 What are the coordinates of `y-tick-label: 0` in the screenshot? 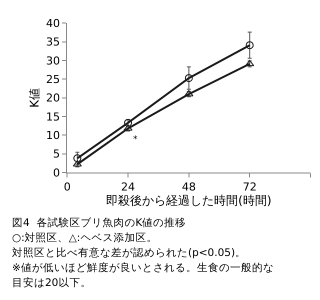 It's located at (56, 173).